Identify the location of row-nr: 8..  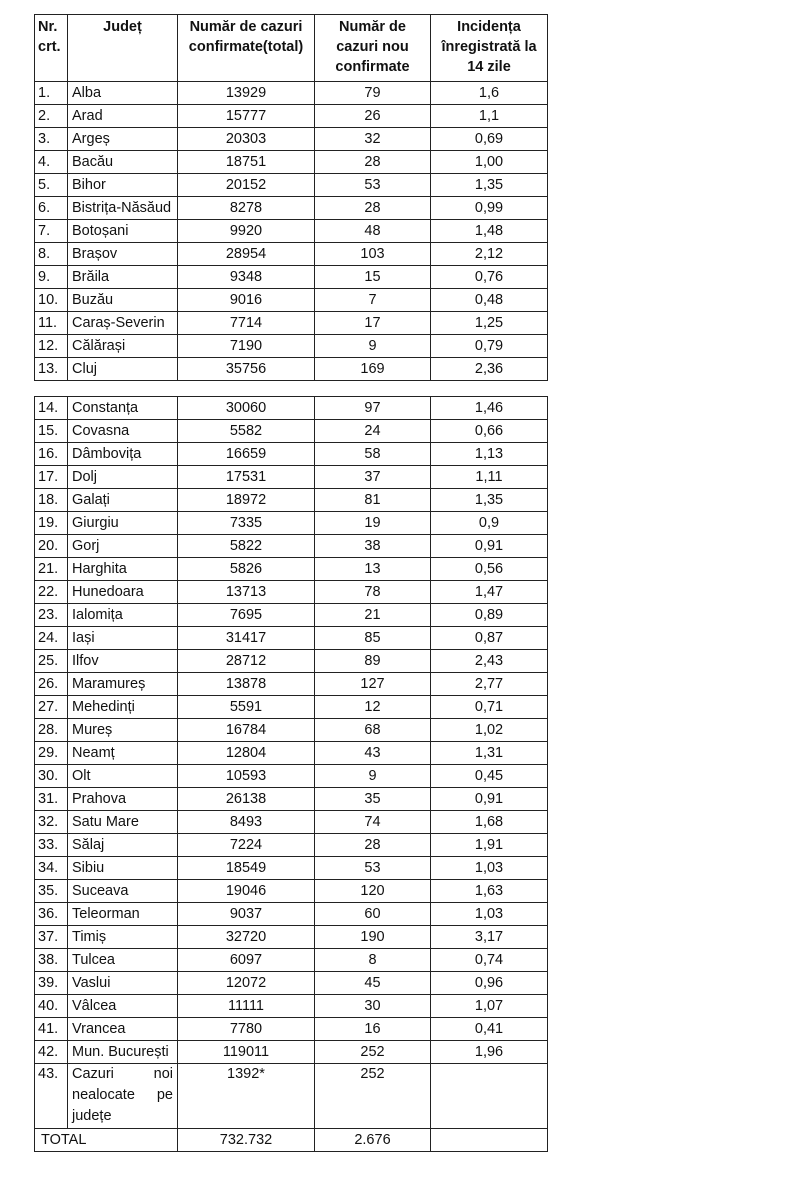
(51, 254).